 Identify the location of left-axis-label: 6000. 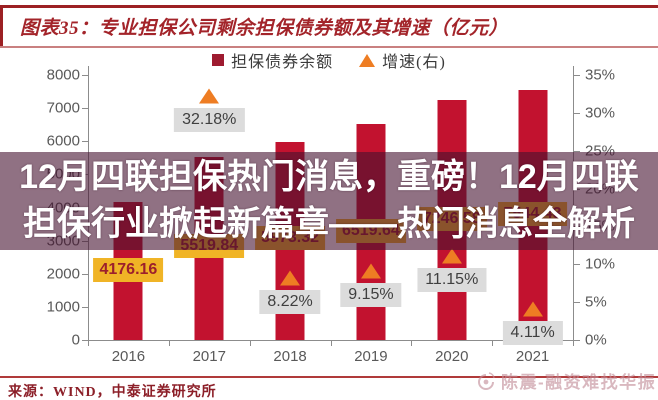
(63, 141).